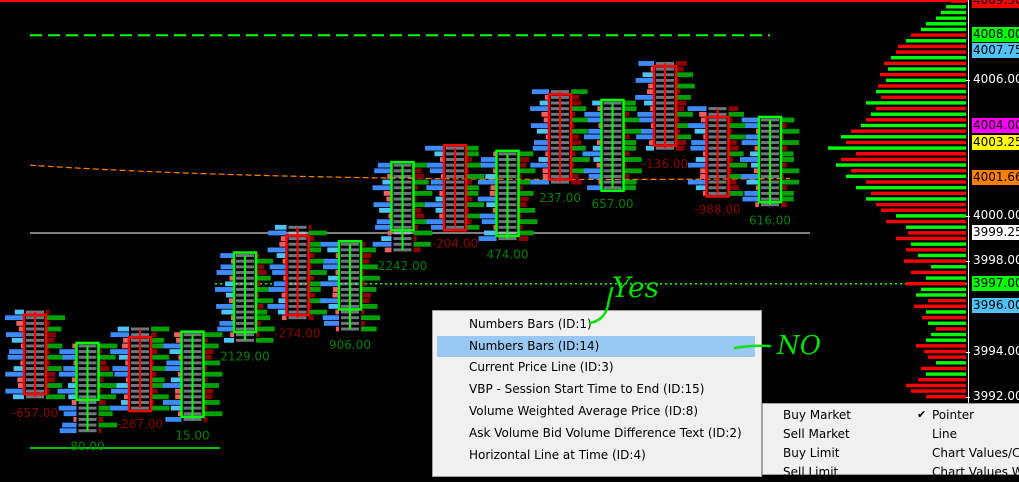 The width and height of the screenshot is (1019, 482). What do you see at coordinates (665, 164) in the screenshot?
I see `delta-label: -136.00` at bounding box center [665, 164].